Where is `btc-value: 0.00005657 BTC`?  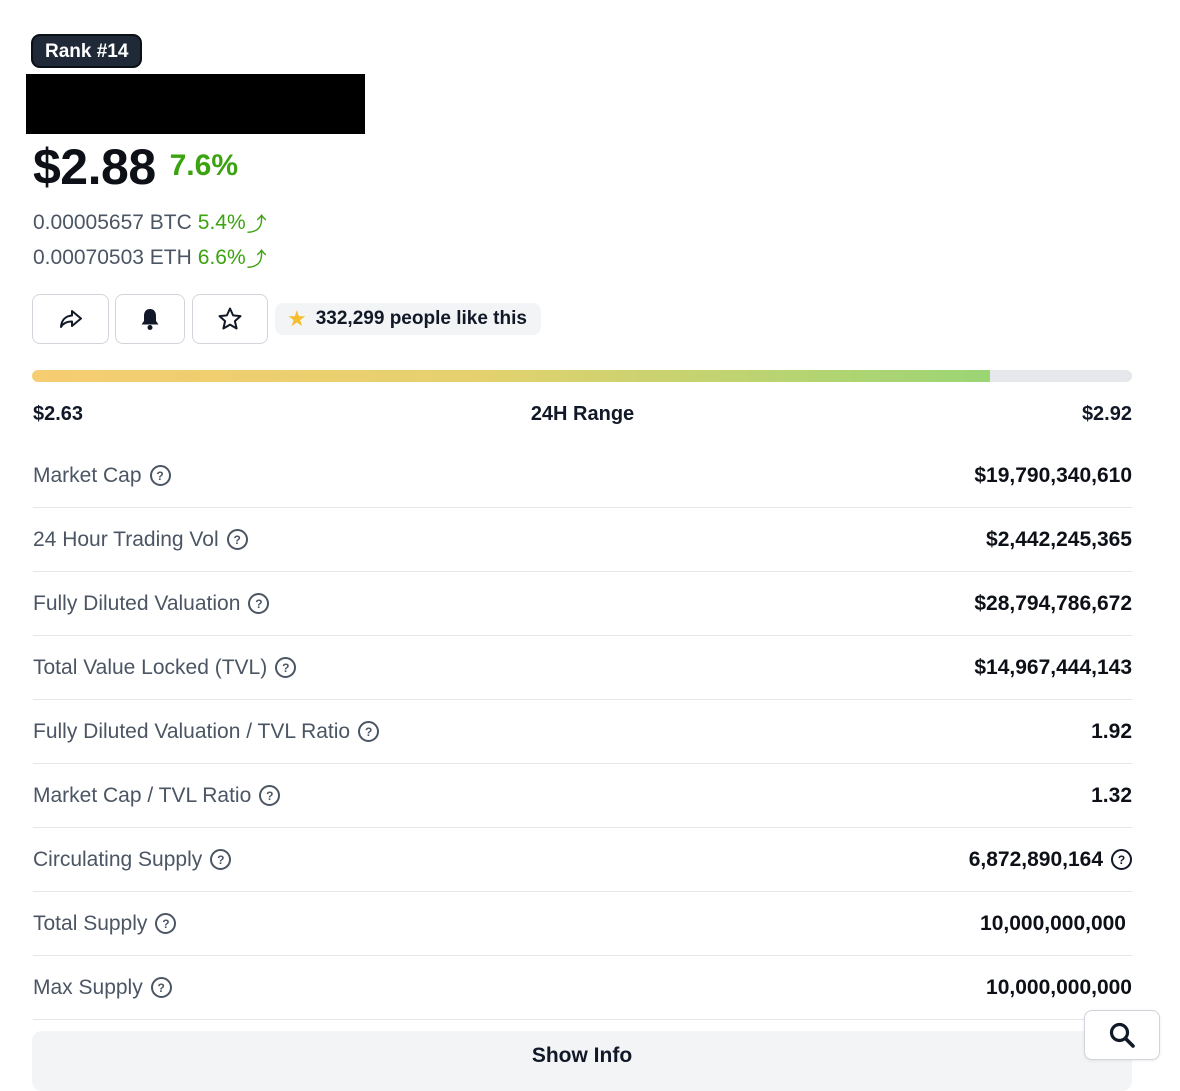
btc-value: 0.00005657 BTC is located at coordinates (112, 222).